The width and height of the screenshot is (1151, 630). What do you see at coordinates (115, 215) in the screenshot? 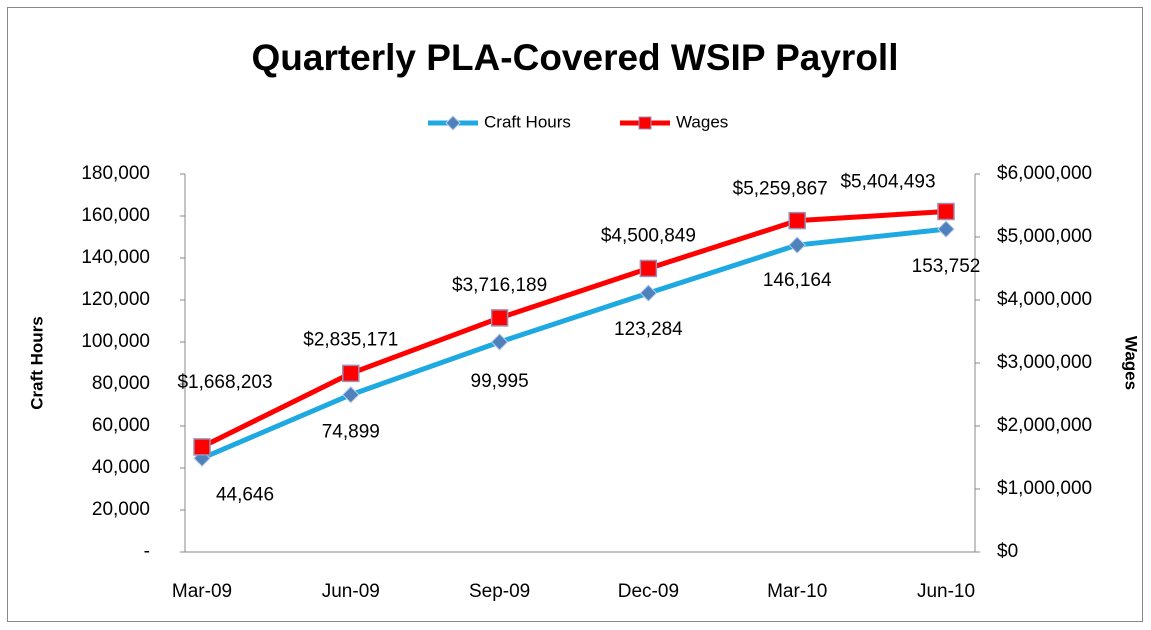
I see `y-tick-label: 160,000` at bounding box center [115, 215].